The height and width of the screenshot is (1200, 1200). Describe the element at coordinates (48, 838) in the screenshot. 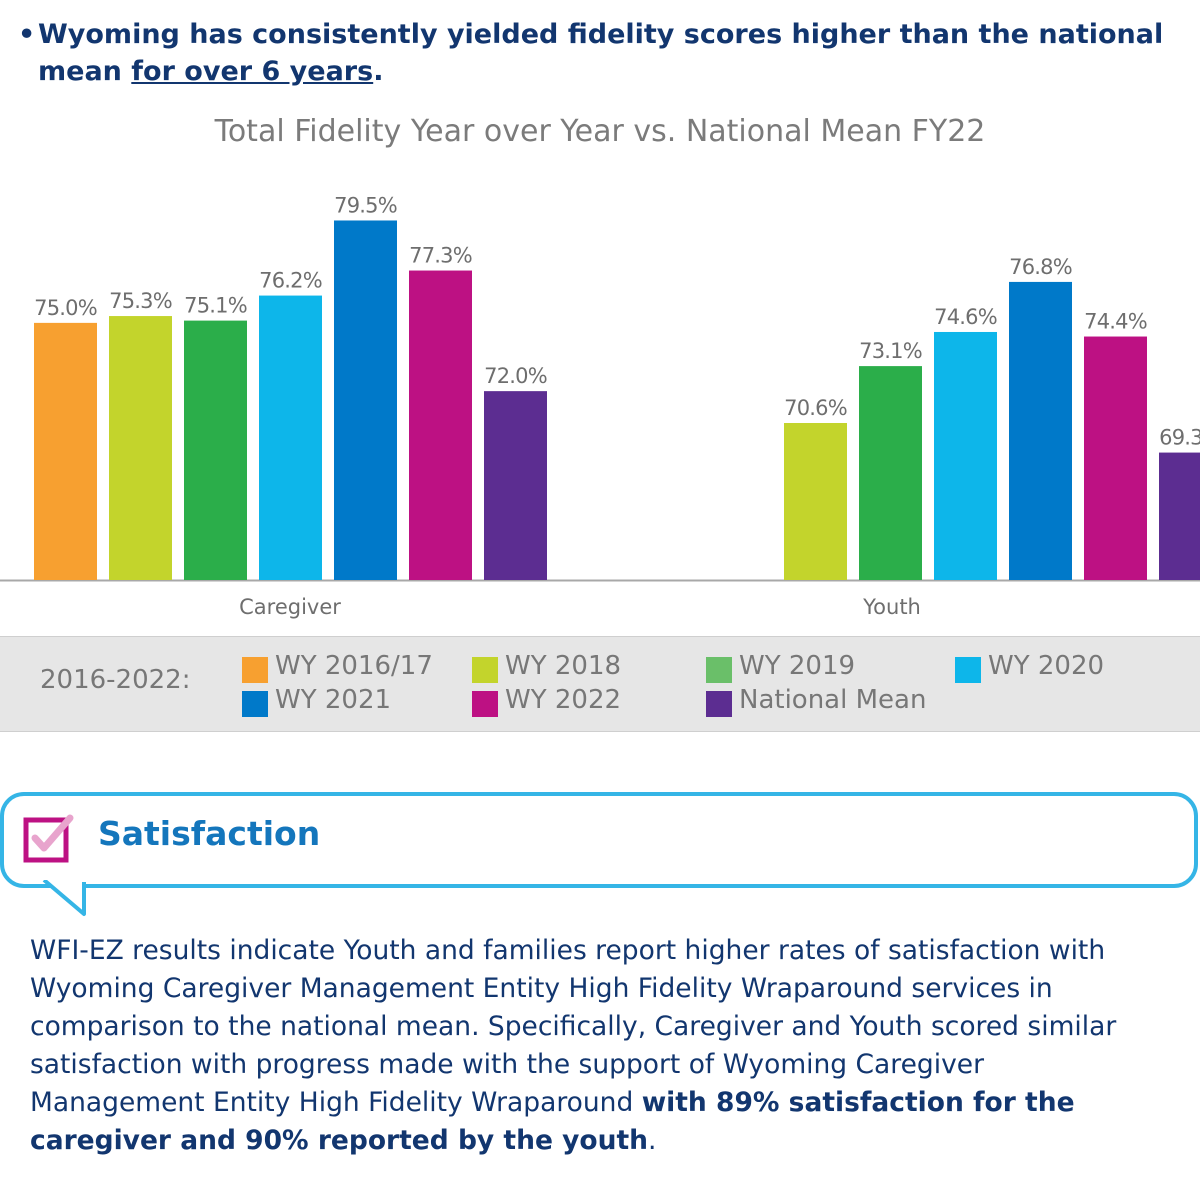

I see `checkbox-icon` at that location.